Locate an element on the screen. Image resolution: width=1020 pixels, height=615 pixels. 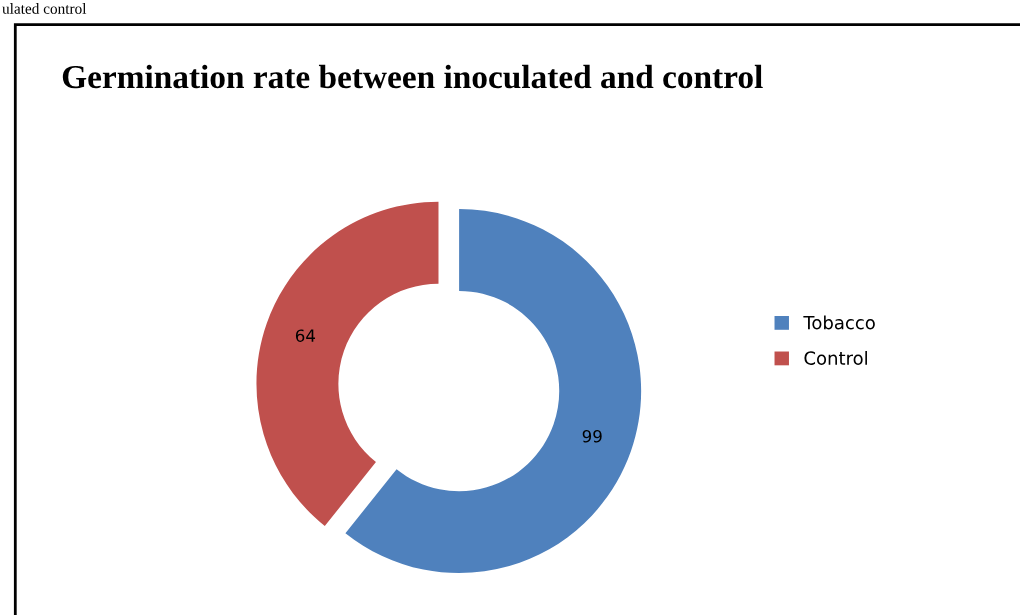
chart-title: Germination rate between inoculated and control is located at coordinates (412, 76).